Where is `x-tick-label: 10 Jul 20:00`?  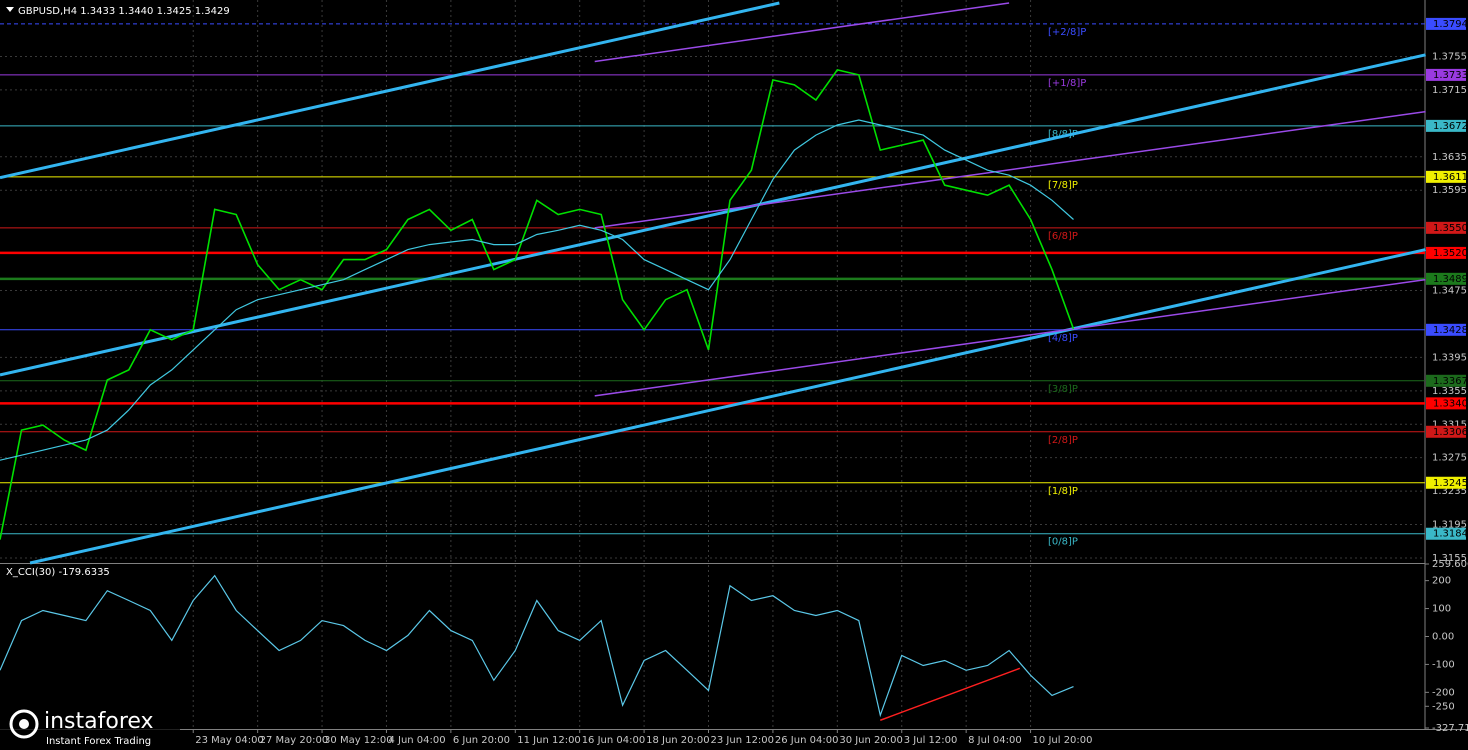
x-tick-label: 10 Jul 20:00 is located at coordinates (1063, 740).